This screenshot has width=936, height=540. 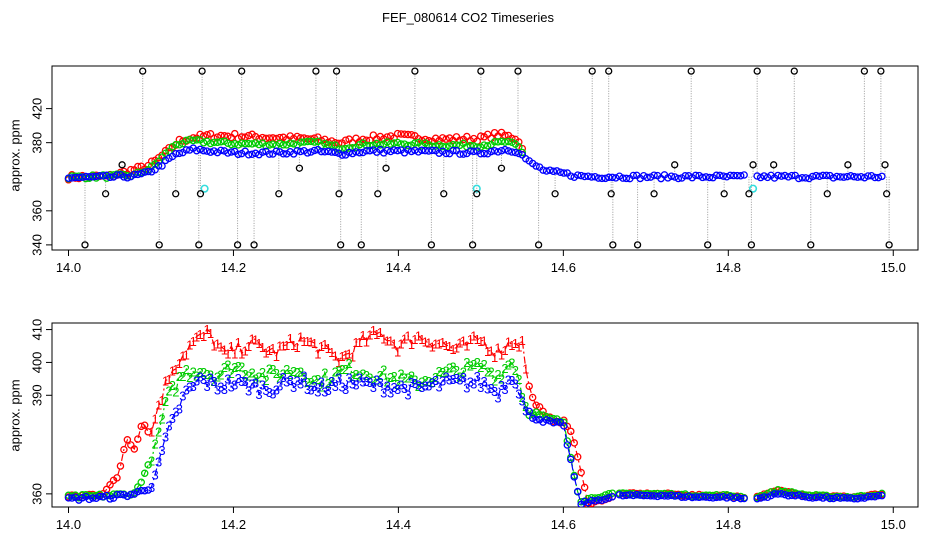 What do you see at coordinates (36, 395) in the screenshot?
I see `y-tick-label: 390` at bounding box center [36, 395].